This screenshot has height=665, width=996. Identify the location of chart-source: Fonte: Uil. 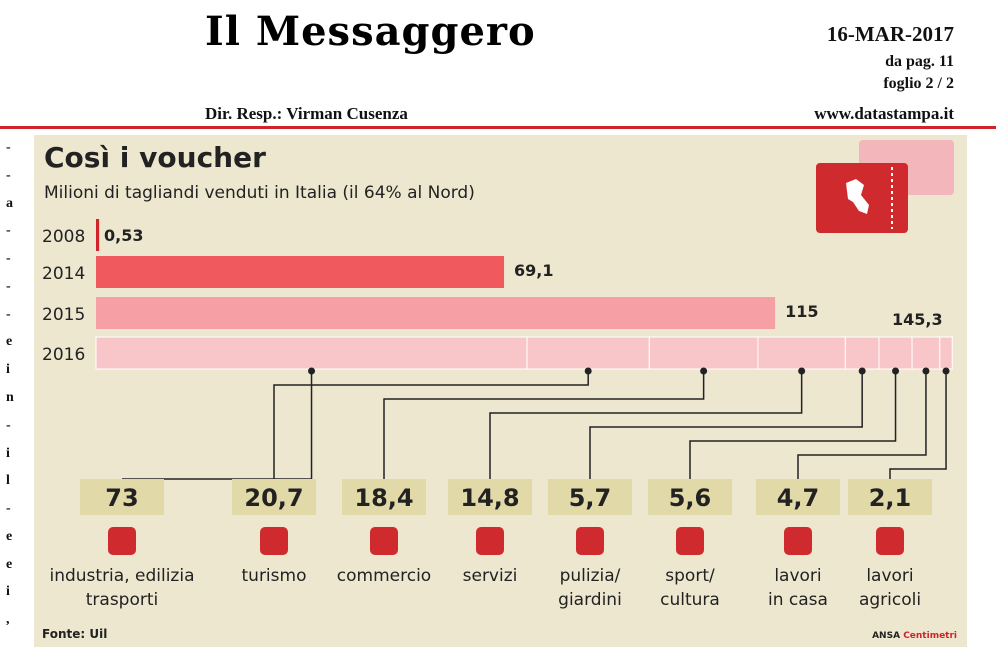
(75, 634).